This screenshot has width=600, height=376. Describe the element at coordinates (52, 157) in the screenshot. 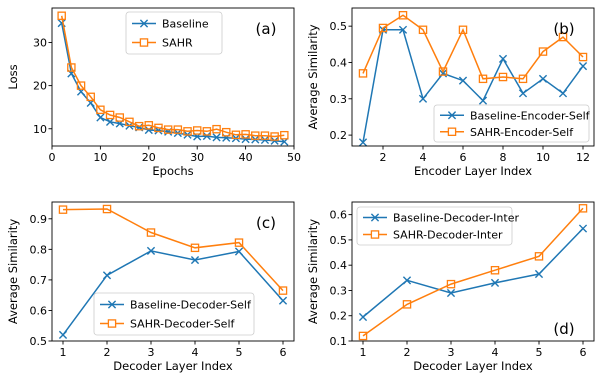

I see `x-tick-label: 0` at that location.